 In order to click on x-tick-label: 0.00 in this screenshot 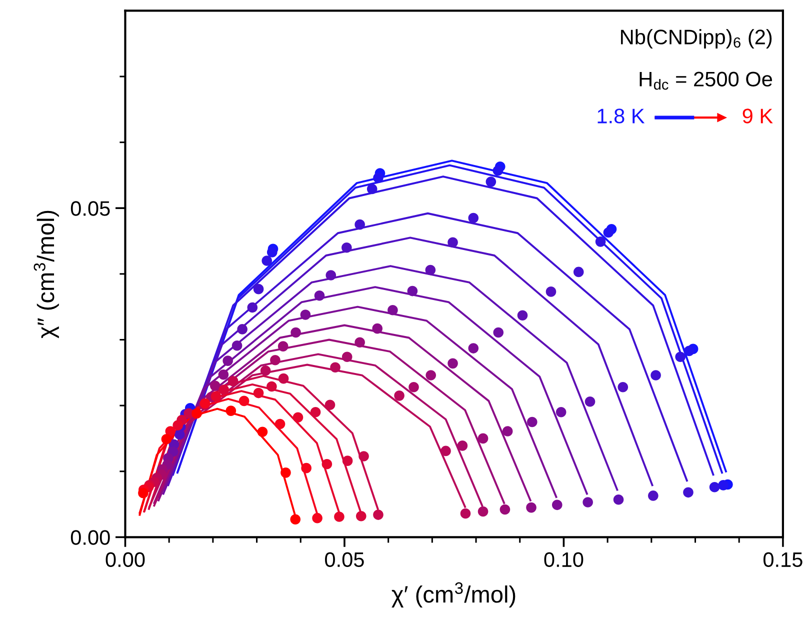, I will do `click(125, 560)`.